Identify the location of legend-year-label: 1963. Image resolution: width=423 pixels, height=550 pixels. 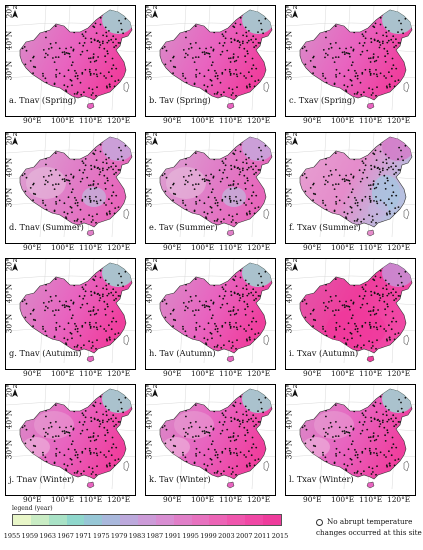
(47, 536).